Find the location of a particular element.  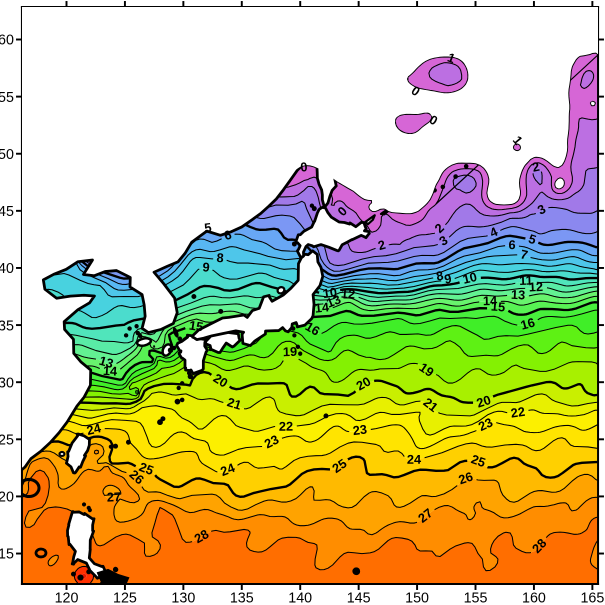

svg-text: 11 is located at coordinates (526, 280).